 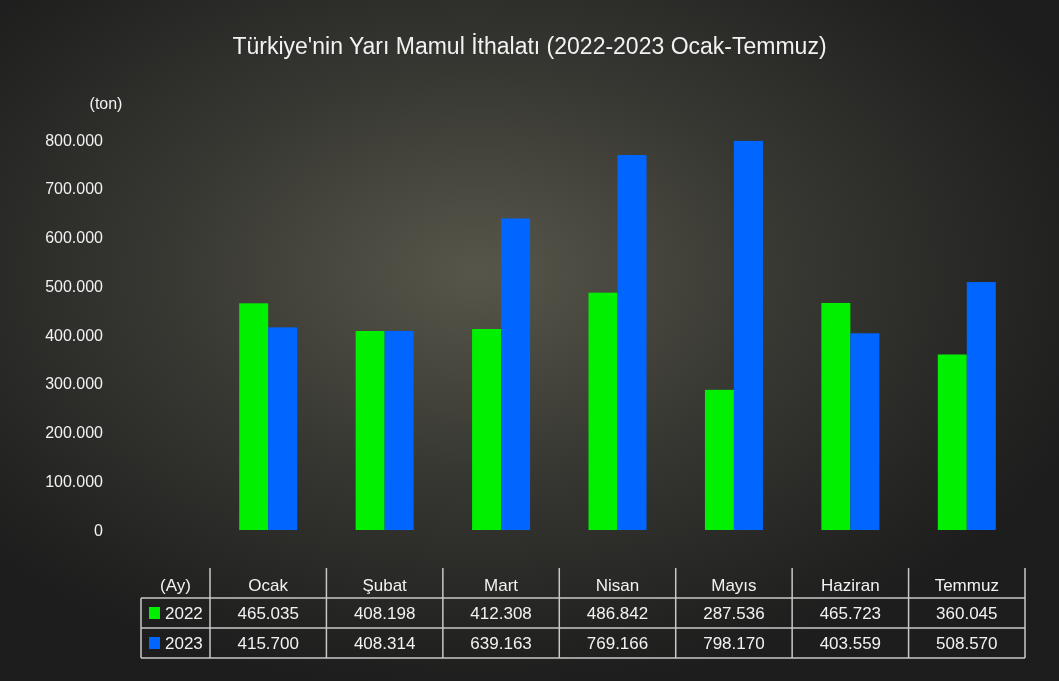 I want to click on data-label: 360.045, so click(x=967, y=613).